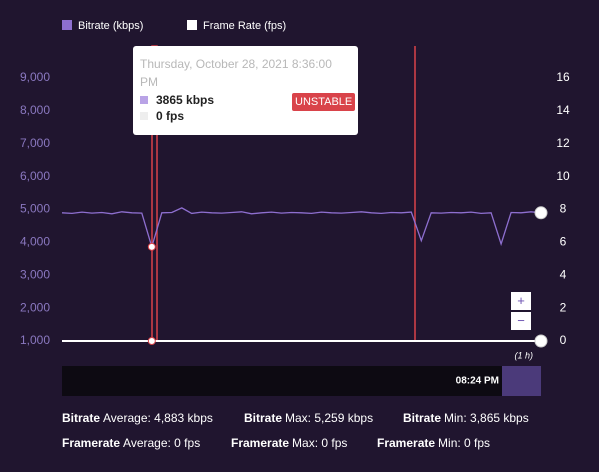  I want to click on y2-tick-label: 8, so click(563, 209).